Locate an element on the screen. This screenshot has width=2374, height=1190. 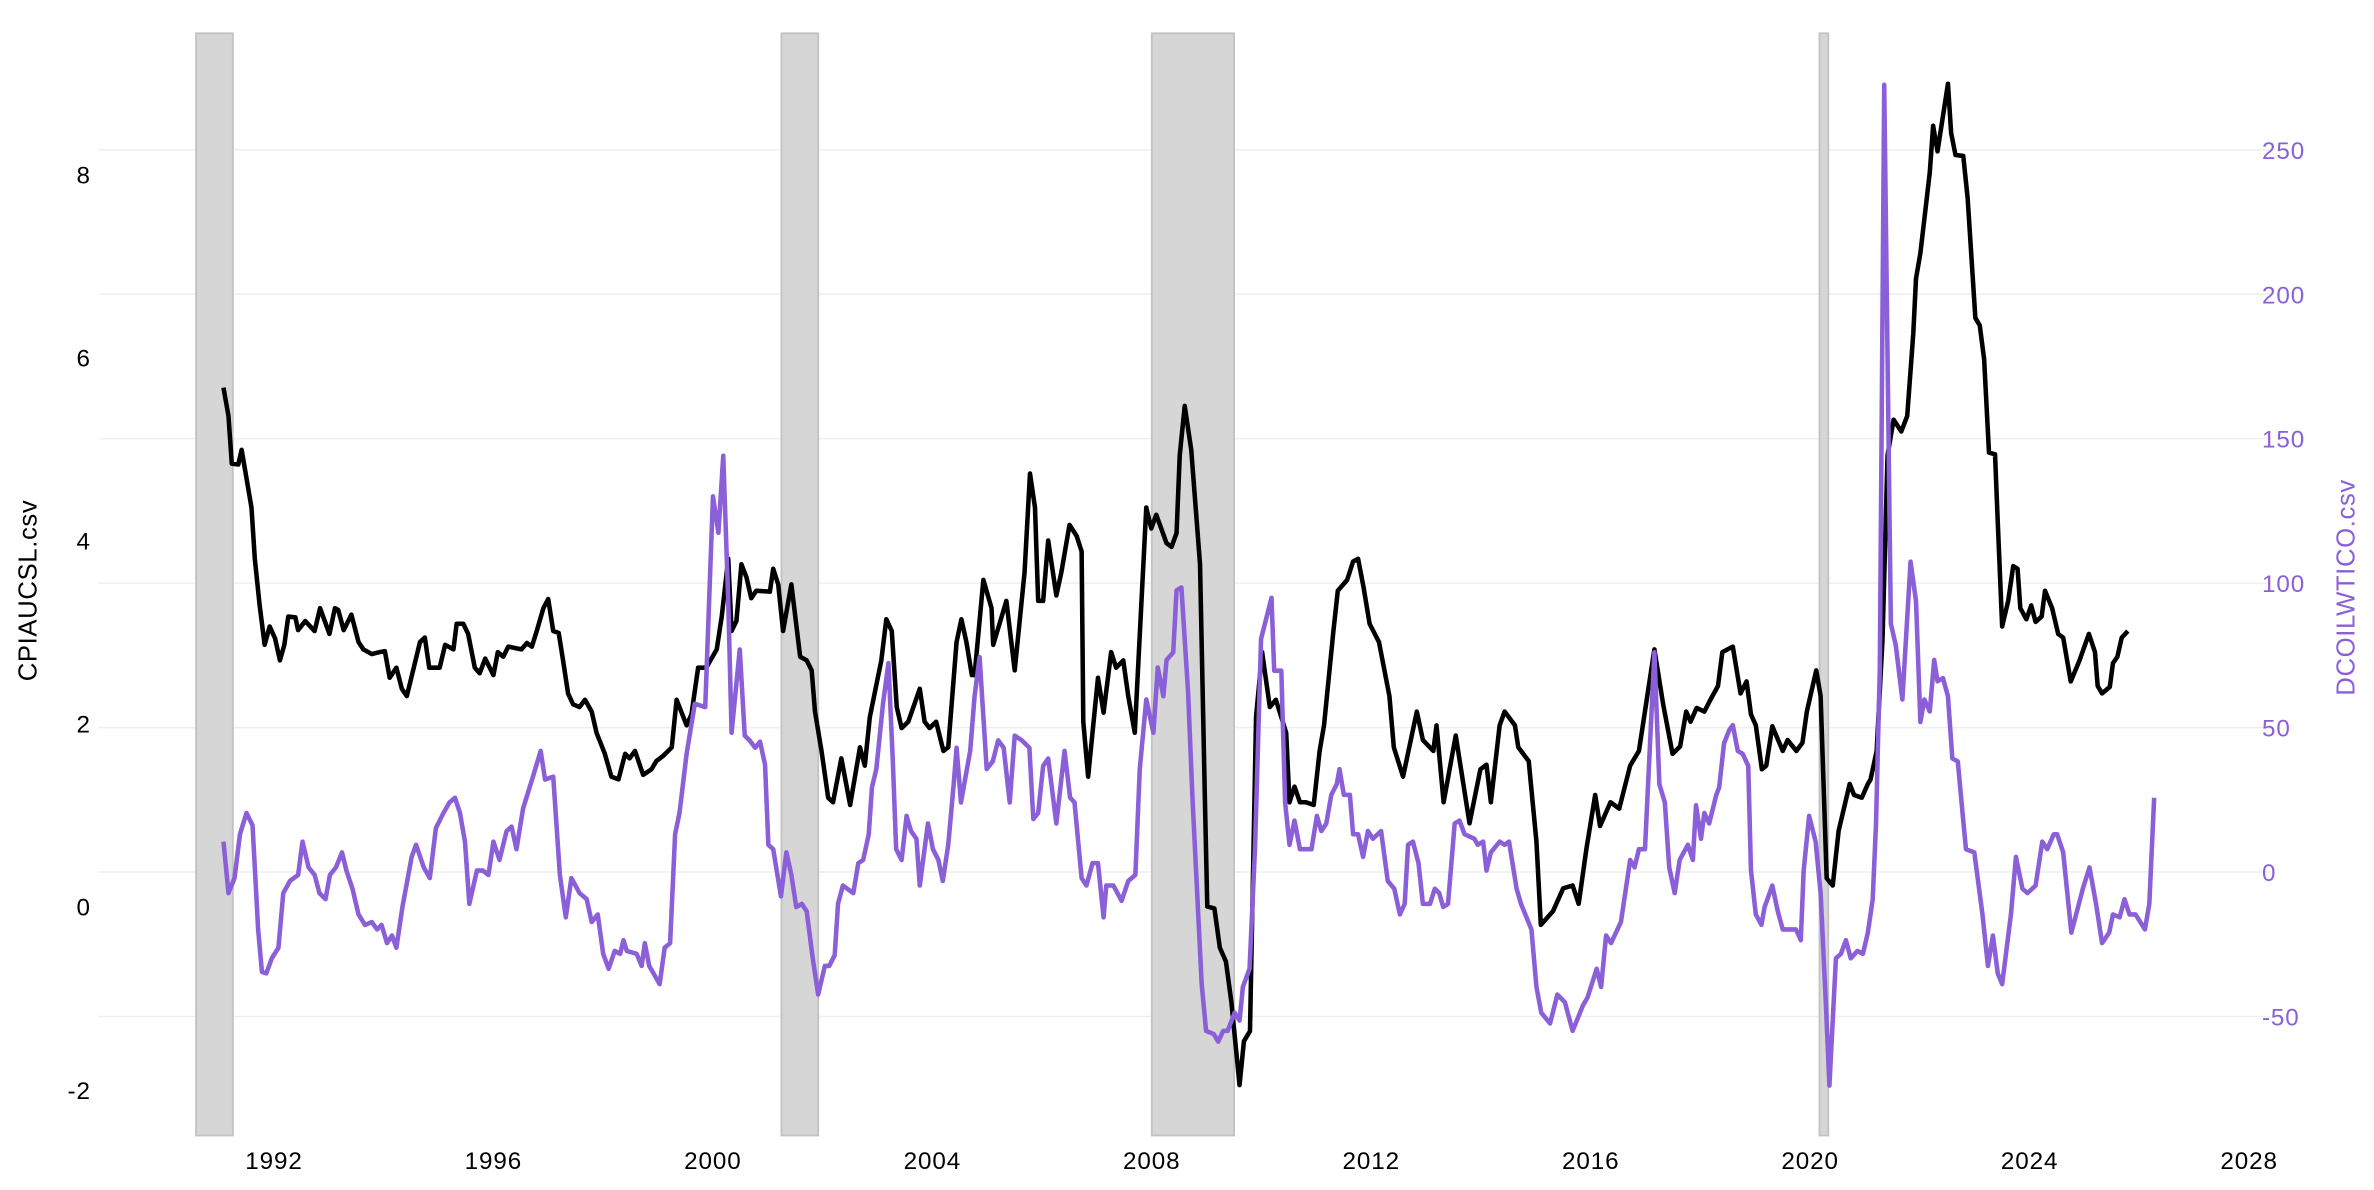
x-tick-label: 2000 is located at coordinates (713, 1161).